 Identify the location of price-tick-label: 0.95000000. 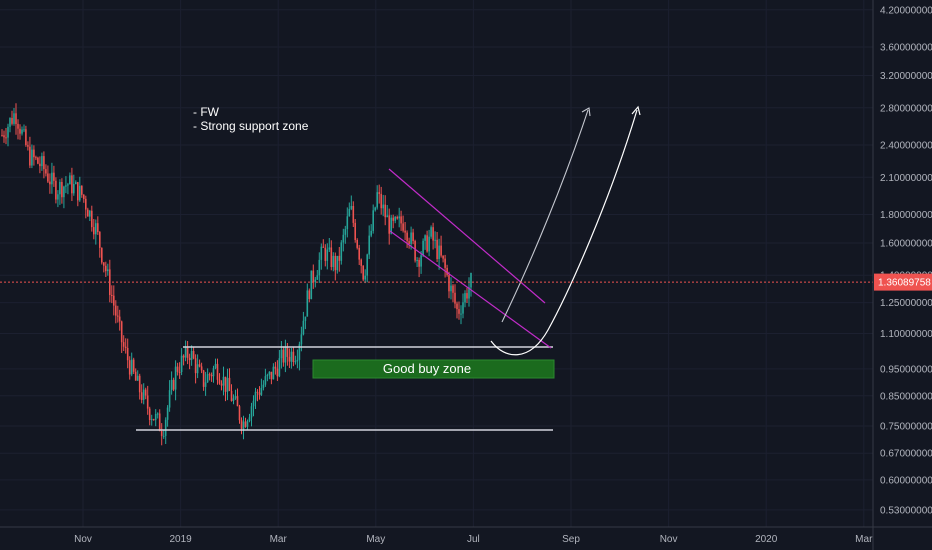
(906, 369).